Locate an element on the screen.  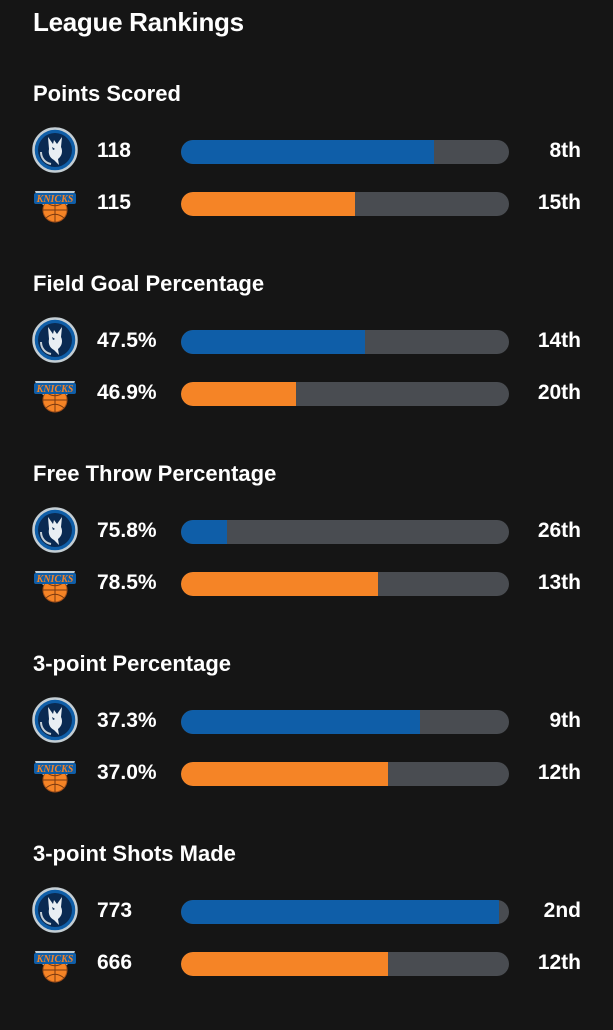
league-rank: 14th is located at coordinates (559, 340).